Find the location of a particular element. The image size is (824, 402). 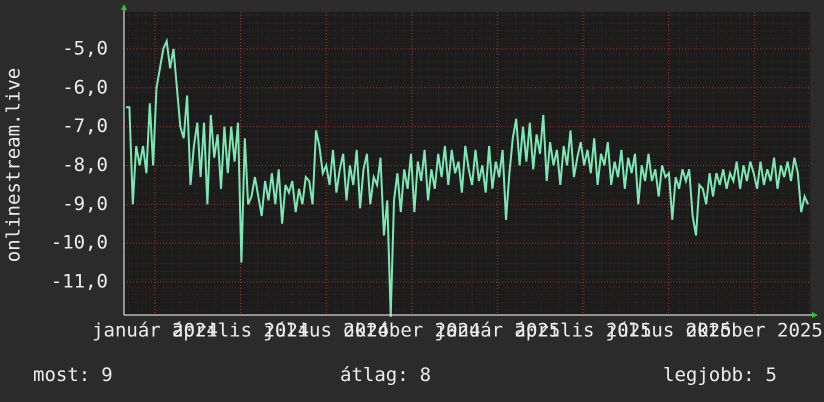

x-tick-label: április 2024 is located at coordinates (240, 331).